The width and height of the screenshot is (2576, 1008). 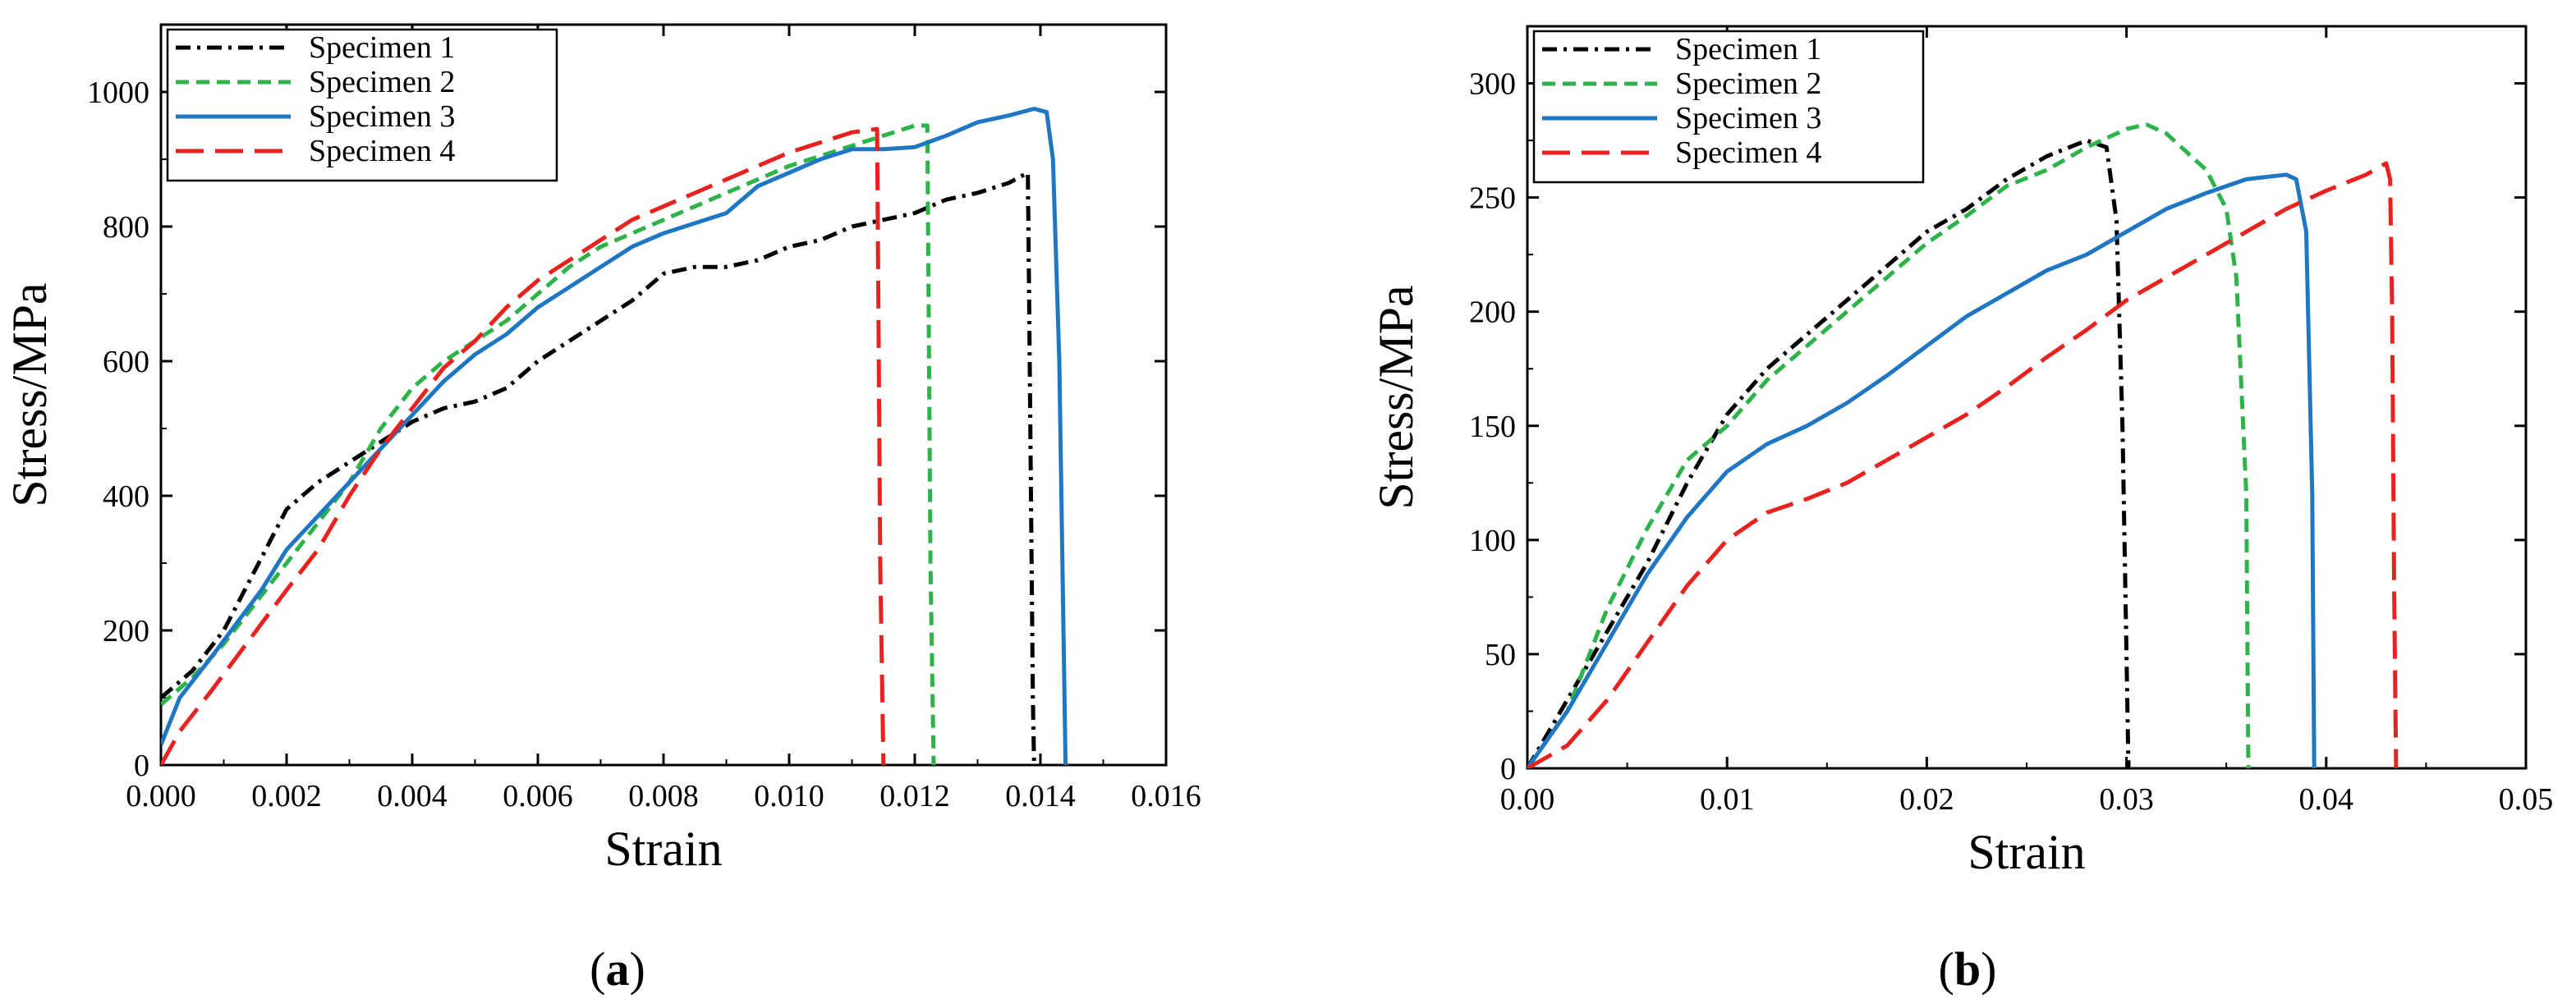 What do you see at coordinates (1166, 796) in the screenshot?
I see `x-tick-label: 0.016` at bounding box center [1166, 796].